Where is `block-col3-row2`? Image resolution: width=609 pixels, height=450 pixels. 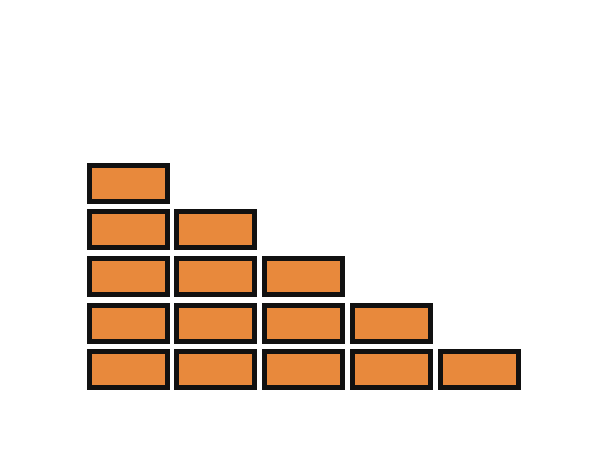
block-col3-row2 is located at coordinates (303, 323).